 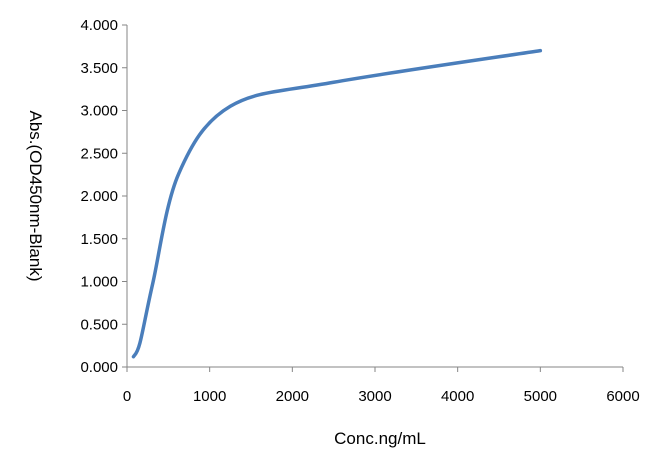 I want to click on y-tick-label: 1.000, so click(x=99, y=282).